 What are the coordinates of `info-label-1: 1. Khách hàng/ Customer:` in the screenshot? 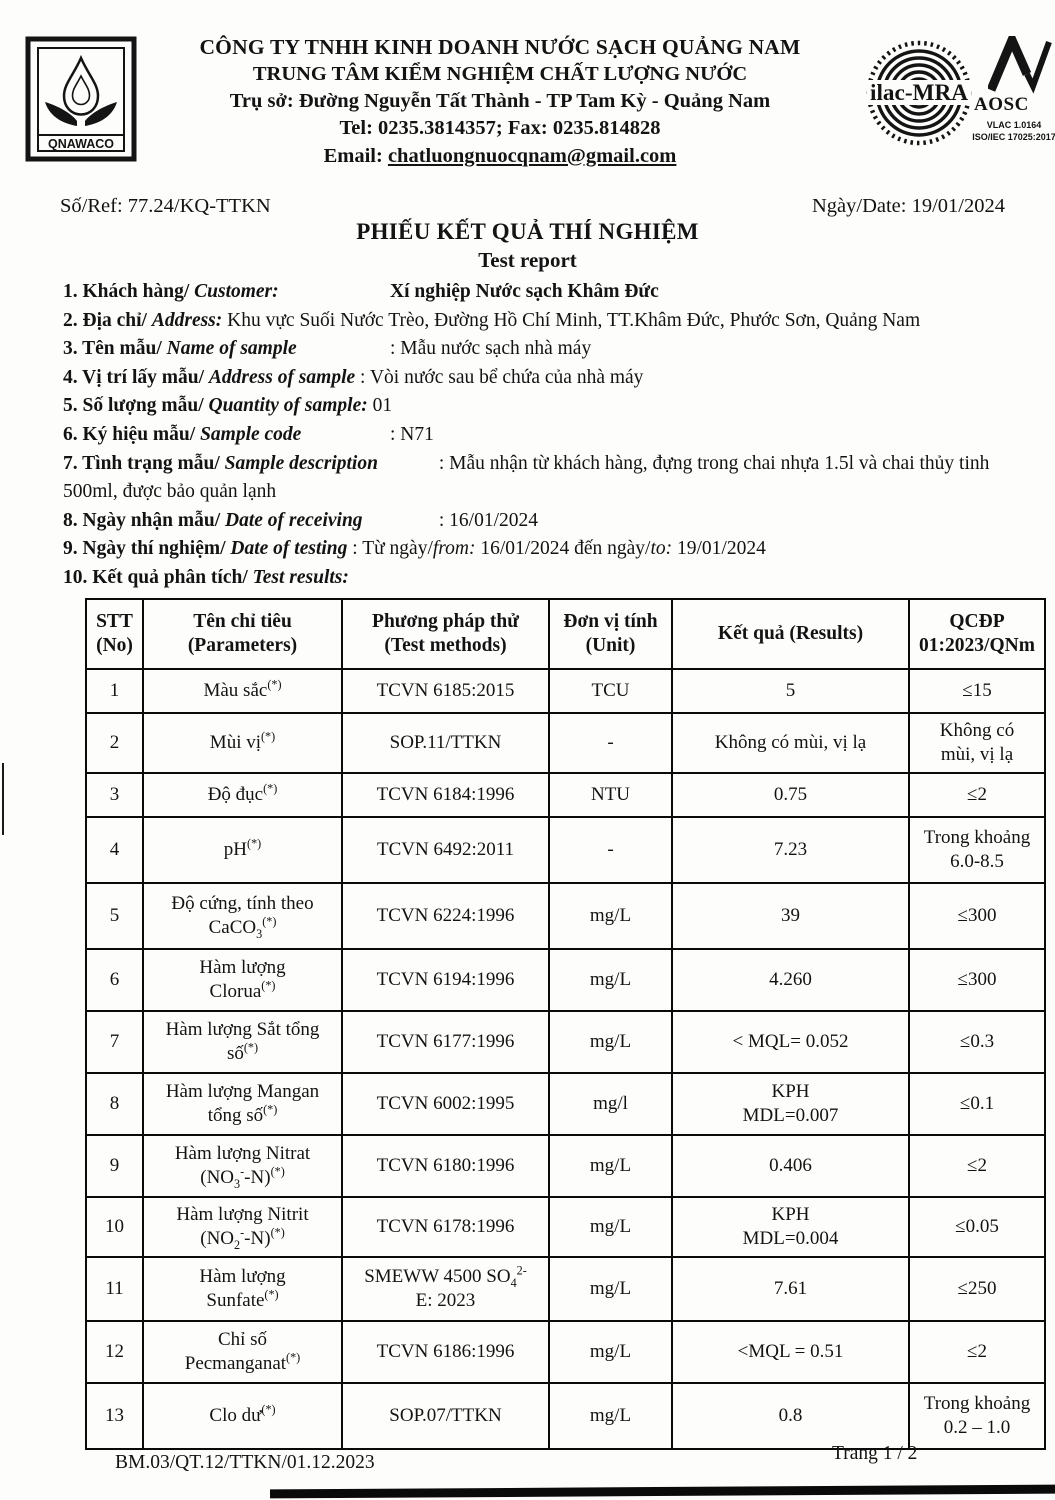 It's located at (171, 291).